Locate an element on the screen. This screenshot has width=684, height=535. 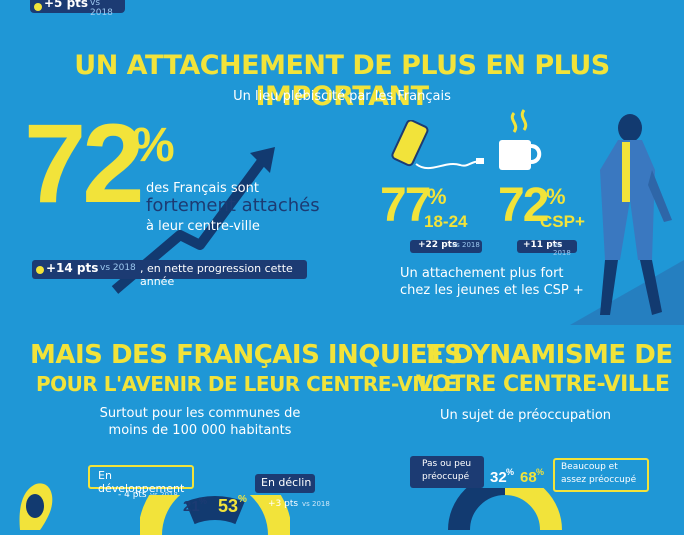
decline-value: 53 is located at coordinates (228, 506).